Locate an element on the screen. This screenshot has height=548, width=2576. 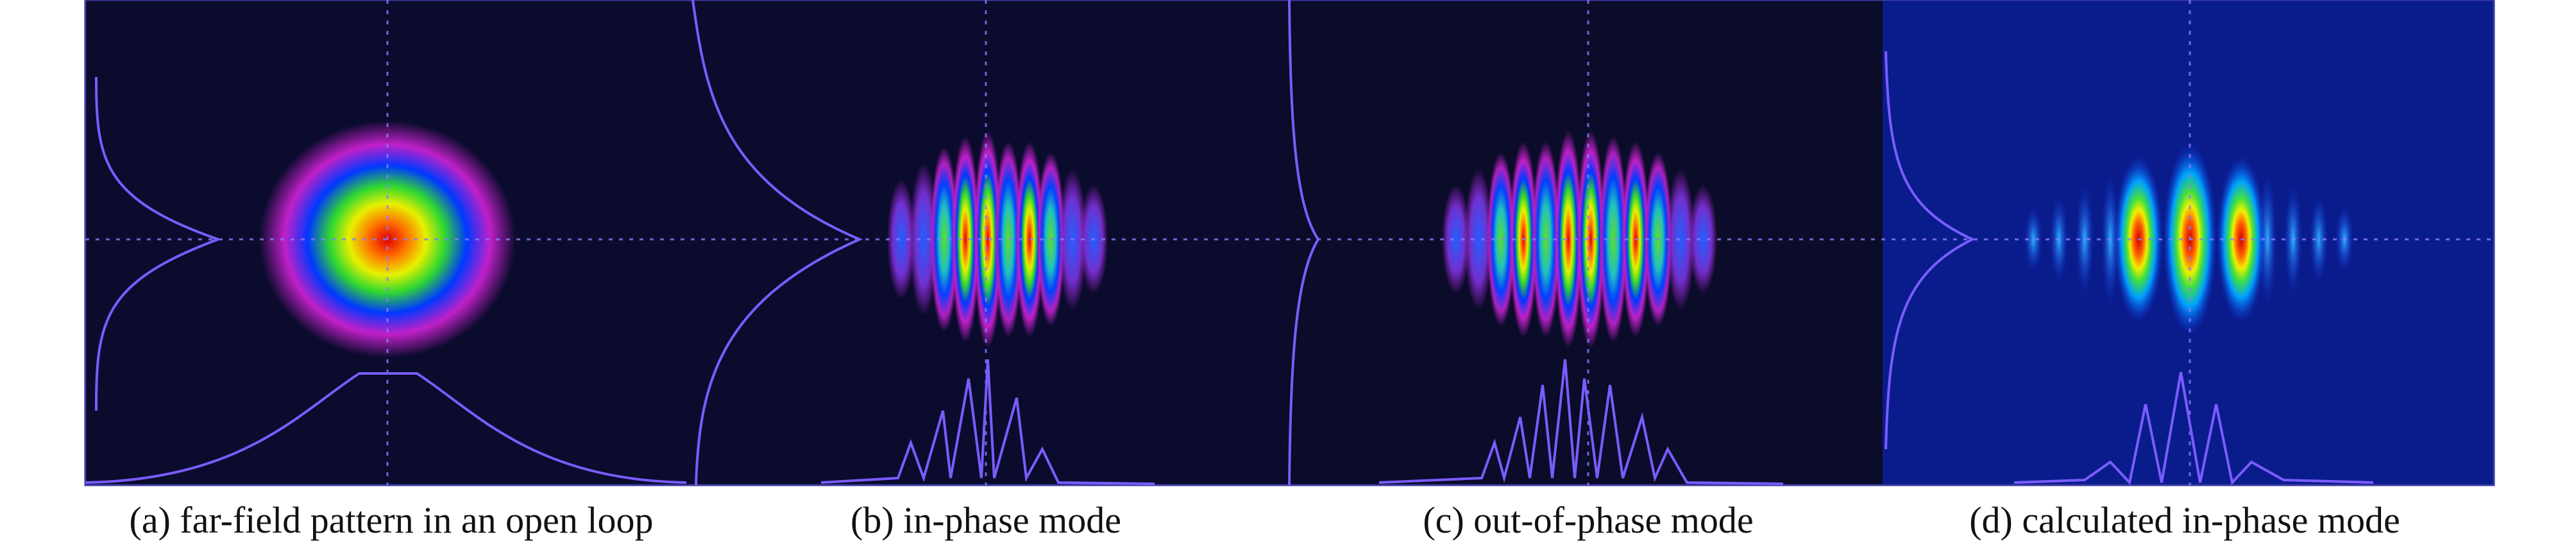
caption: (c) out-of-phase mode is located at coordinates (1588, 520).